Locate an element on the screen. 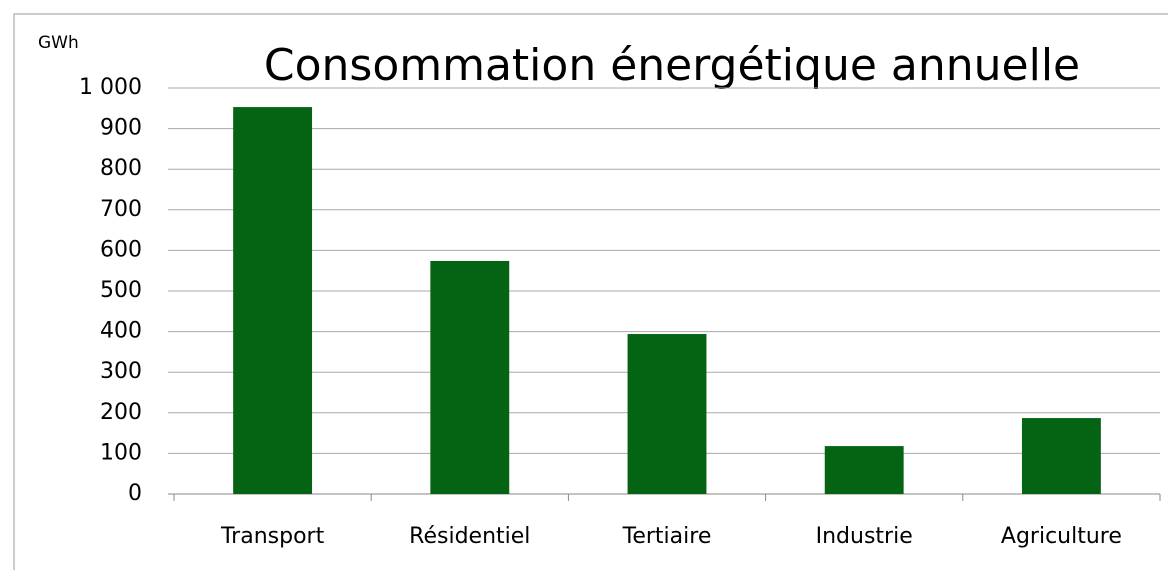 Image resolution: width=1168 pixels, height=570 pixels. y-tick-label: 400 is located at coordinates (121, 331).